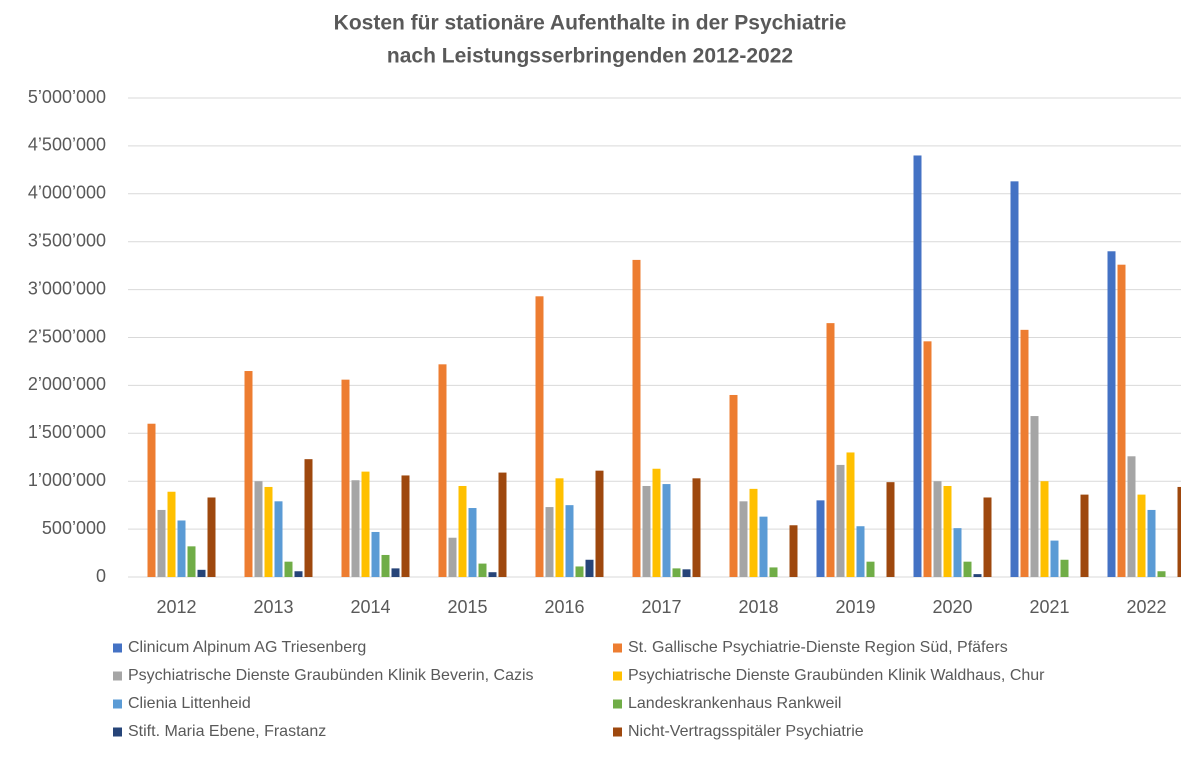  What do you see at coordinates (101, 576) in the screenshot?
I see `y-tick-label: 0` at bounding box center [101, 576].